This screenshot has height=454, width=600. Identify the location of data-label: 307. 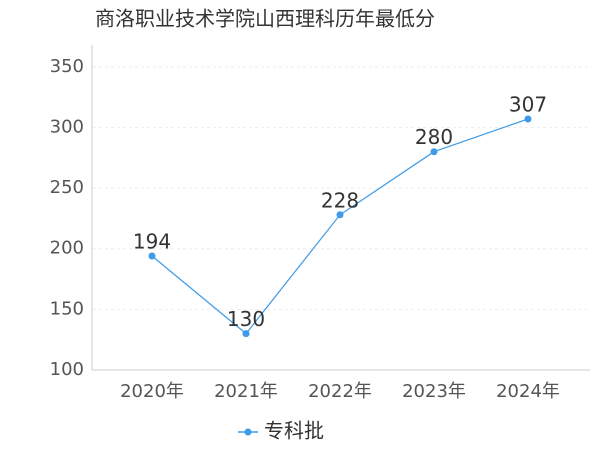
(528, 104).